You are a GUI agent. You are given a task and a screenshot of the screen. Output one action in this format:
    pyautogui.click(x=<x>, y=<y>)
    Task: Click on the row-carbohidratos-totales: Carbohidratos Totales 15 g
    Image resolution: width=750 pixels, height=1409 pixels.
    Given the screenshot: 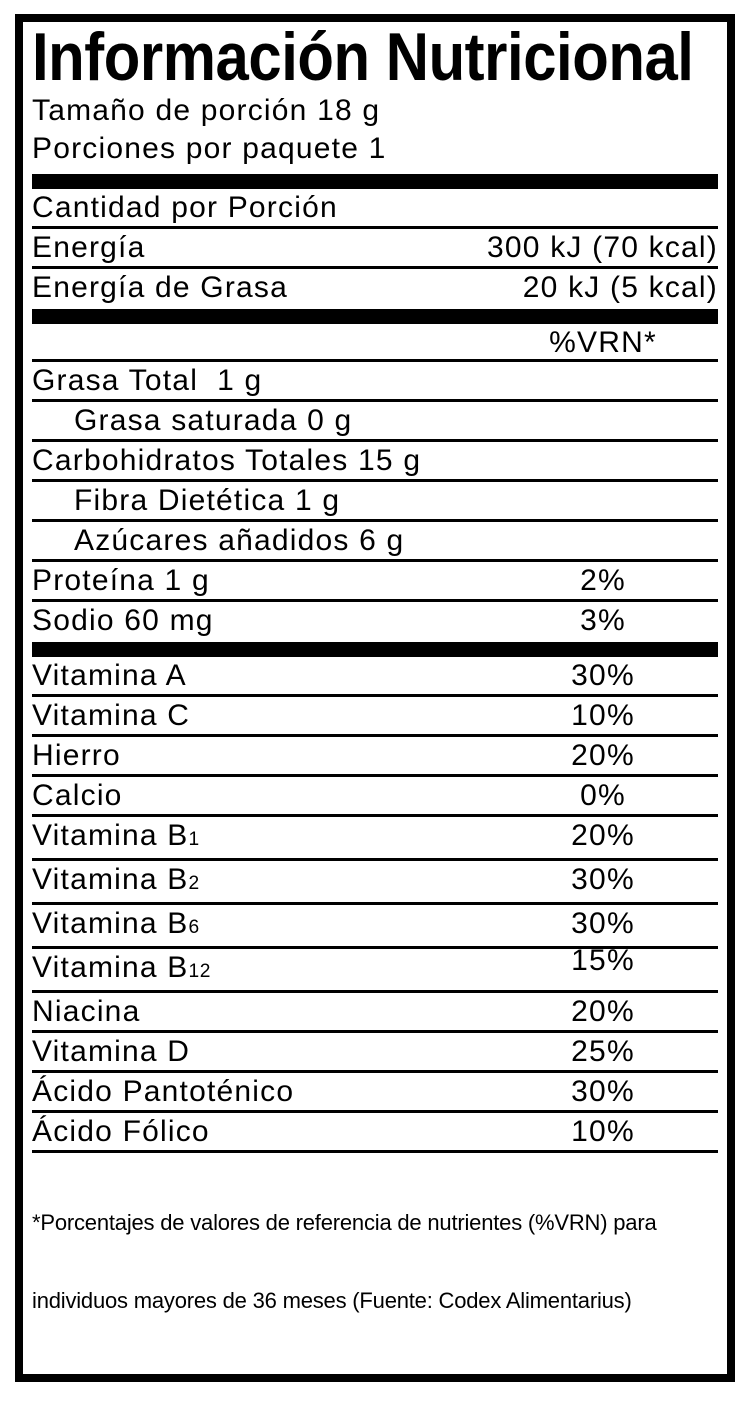 What is the action you would take?
    pyautogui.click(x=375, y=462)
    